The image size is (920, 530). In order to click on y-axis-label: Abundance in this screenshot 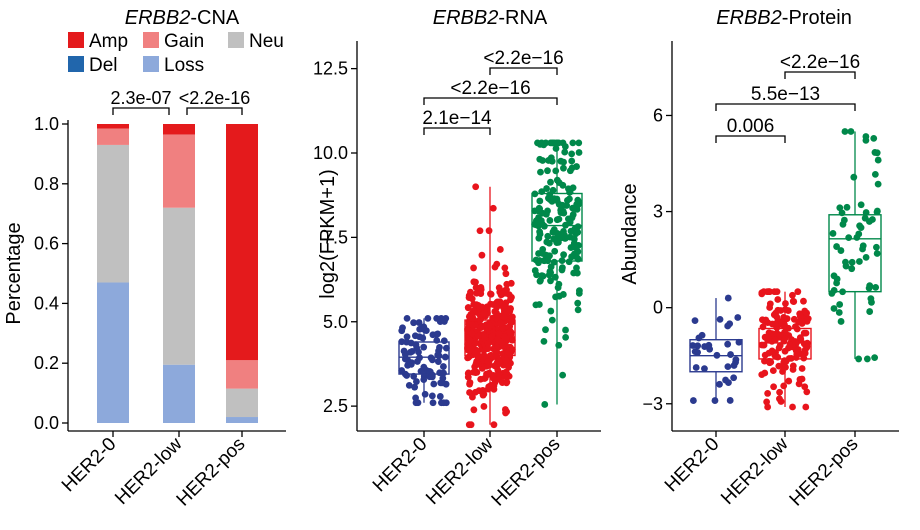, I will do `click(630, 233)`.